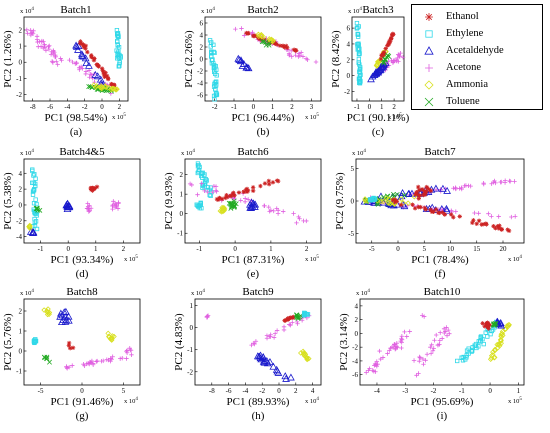 The image size is (550, 433). What do you see at coordinates (169, 201) in the screenshot?
I see `y-axis-label: PC2 (9.93%)` at bounding box center [169, 201].